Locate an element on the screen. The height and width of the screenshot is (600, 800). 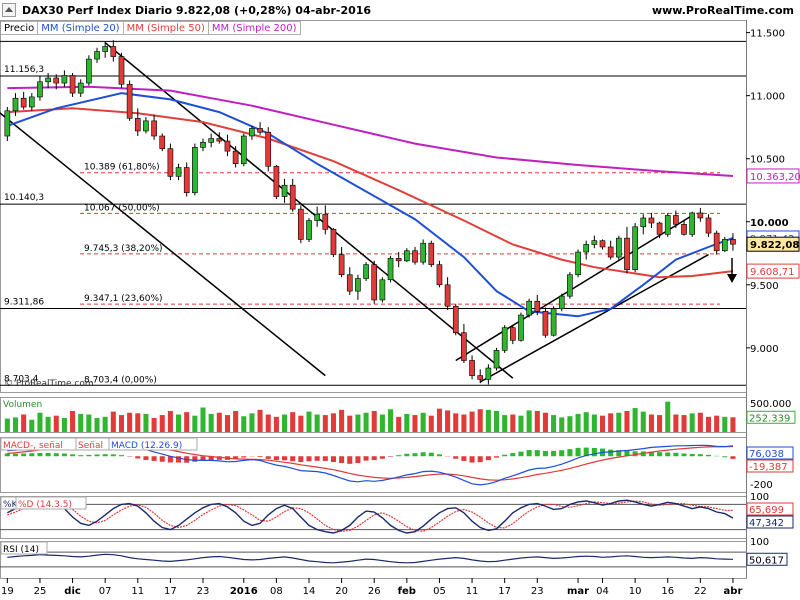
watermark-text: © ProRealTime.com is located at coordinates (49, 384).